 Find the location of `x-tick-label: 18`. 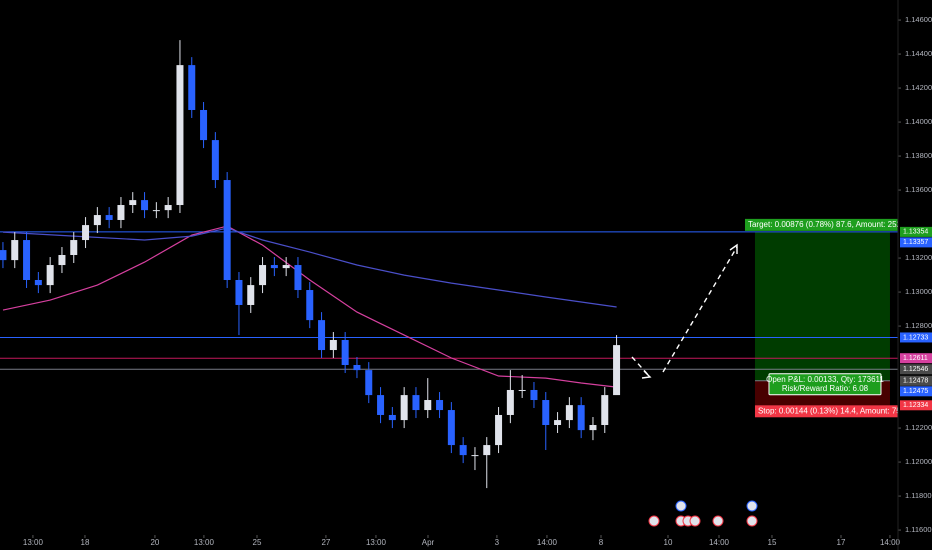

x-tick-label: 18 is located at coordinates (85, 542).